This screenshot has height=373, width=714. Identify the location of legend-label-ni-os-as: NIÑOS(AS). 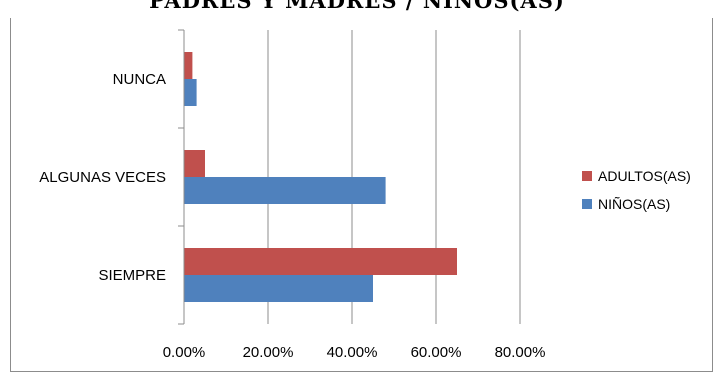
(634, 204).